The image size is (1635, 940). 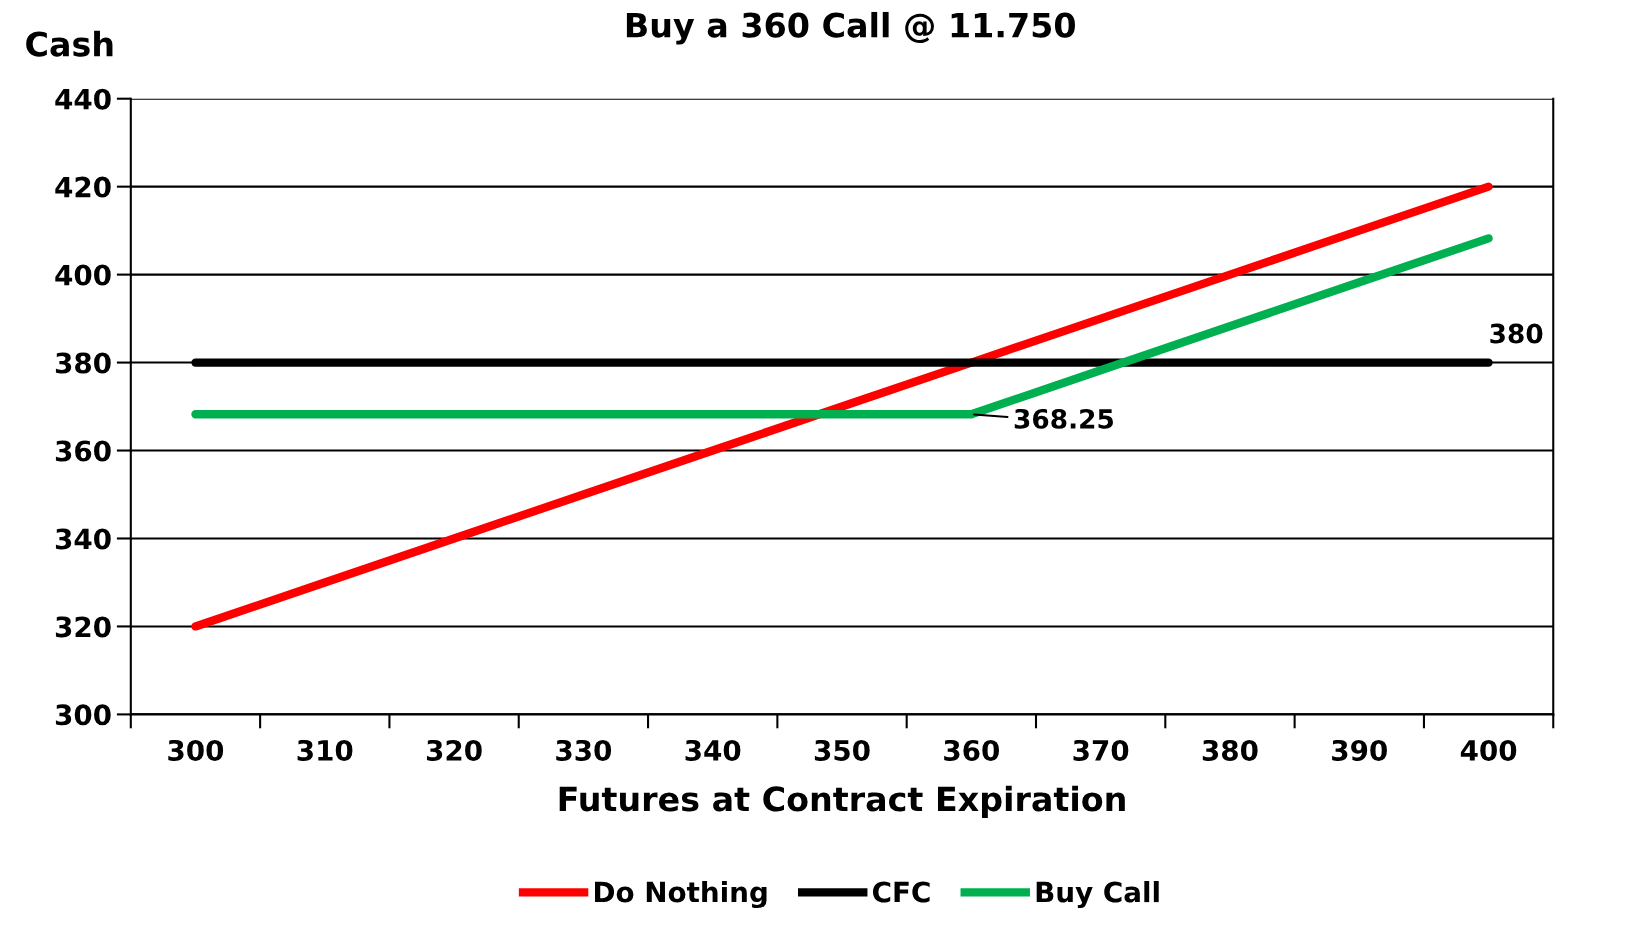 I want to click on legend-label: Do Nothing, so click(x=681, y=895).